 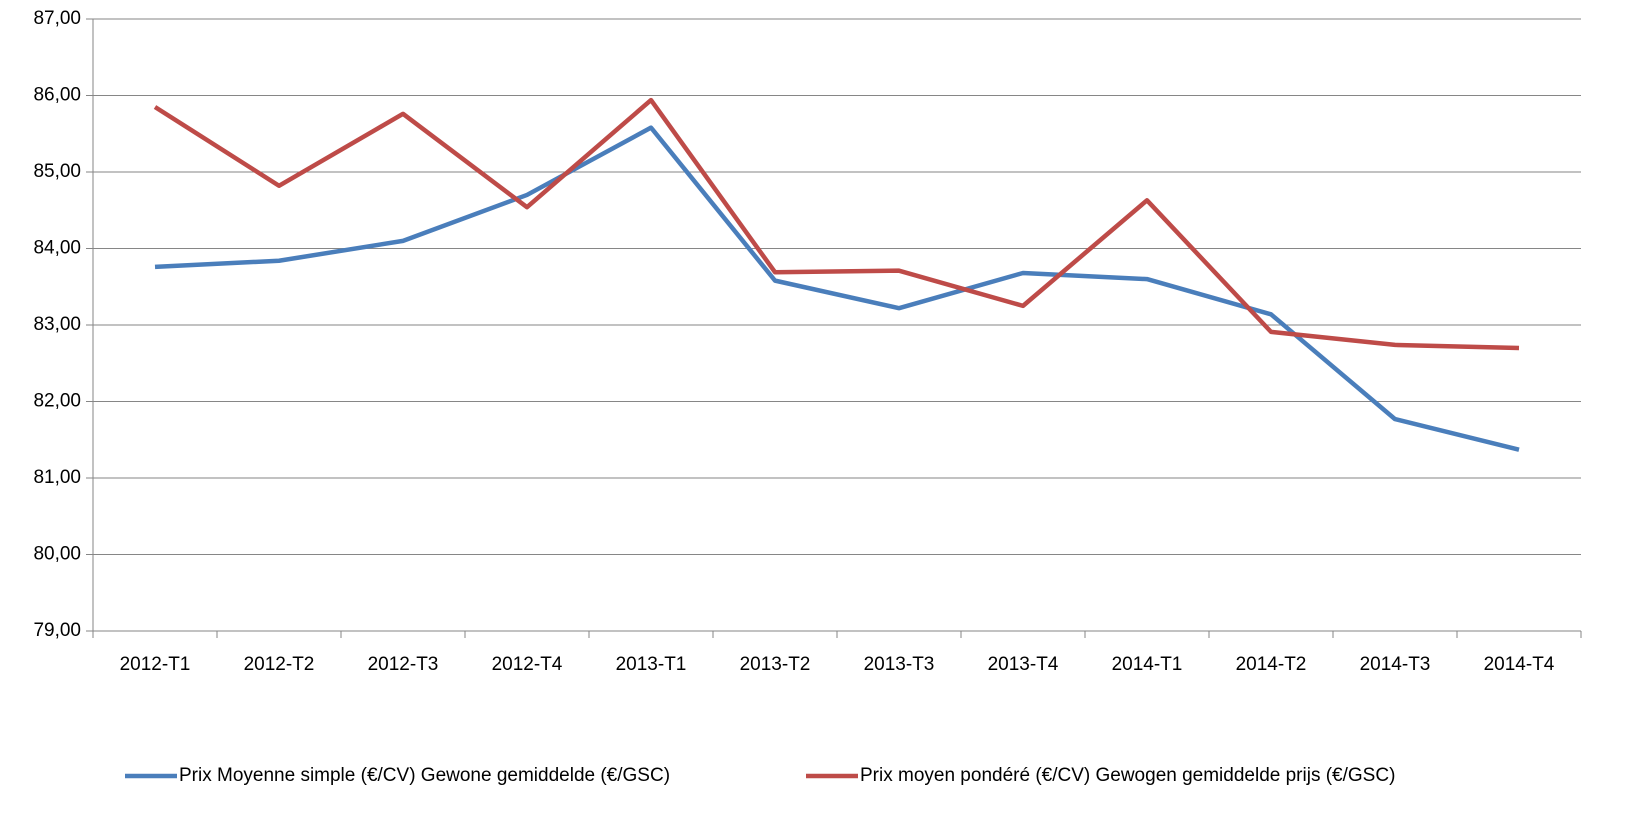 What do you see at coordinates (1147, 664) in the screenshot?
I see `x-tick-label: 2014-T1` at bounding box center [1147, 664].